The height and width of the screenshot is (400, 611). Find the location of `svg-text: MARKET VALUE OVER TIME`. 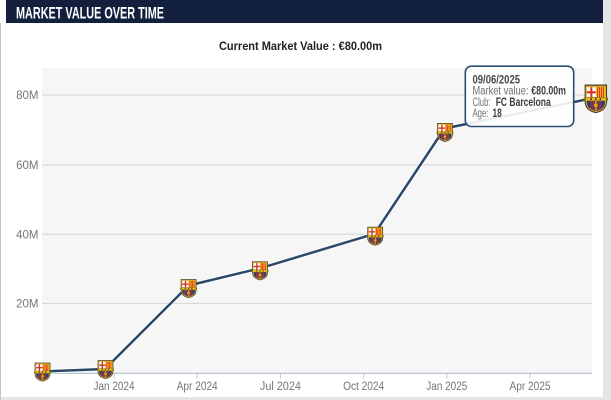

svg-text: MARKET VALUE OVER TIME is located at coordinates (90, 13).